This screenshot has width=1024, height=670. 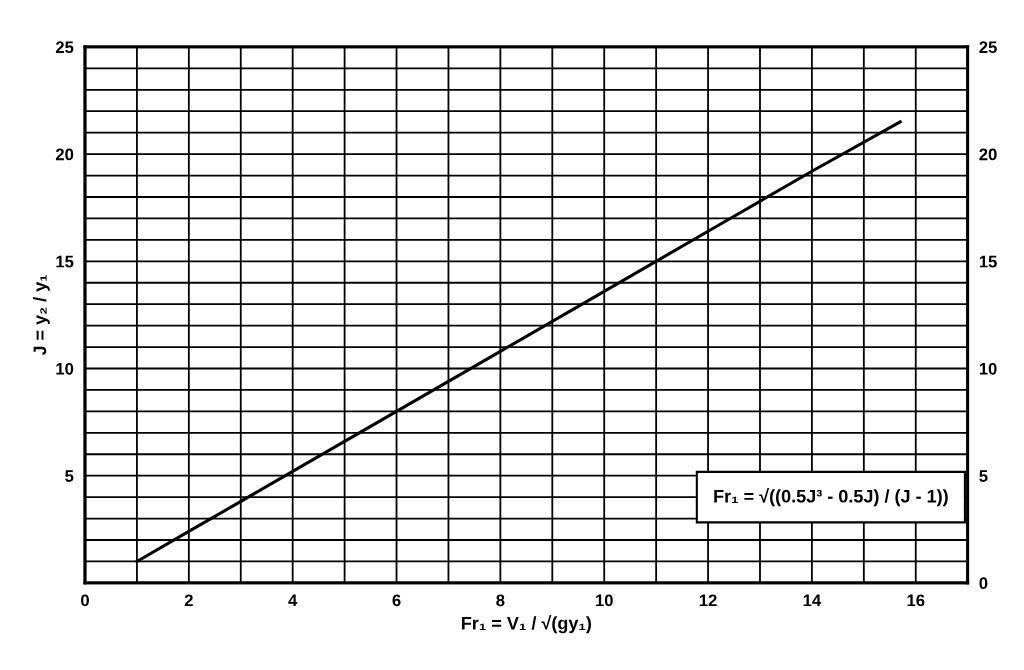 What do you see at coordinates (64, 154) in the screenshot?
I see `y-tick-label: 20` at bounding box center [64, 154].